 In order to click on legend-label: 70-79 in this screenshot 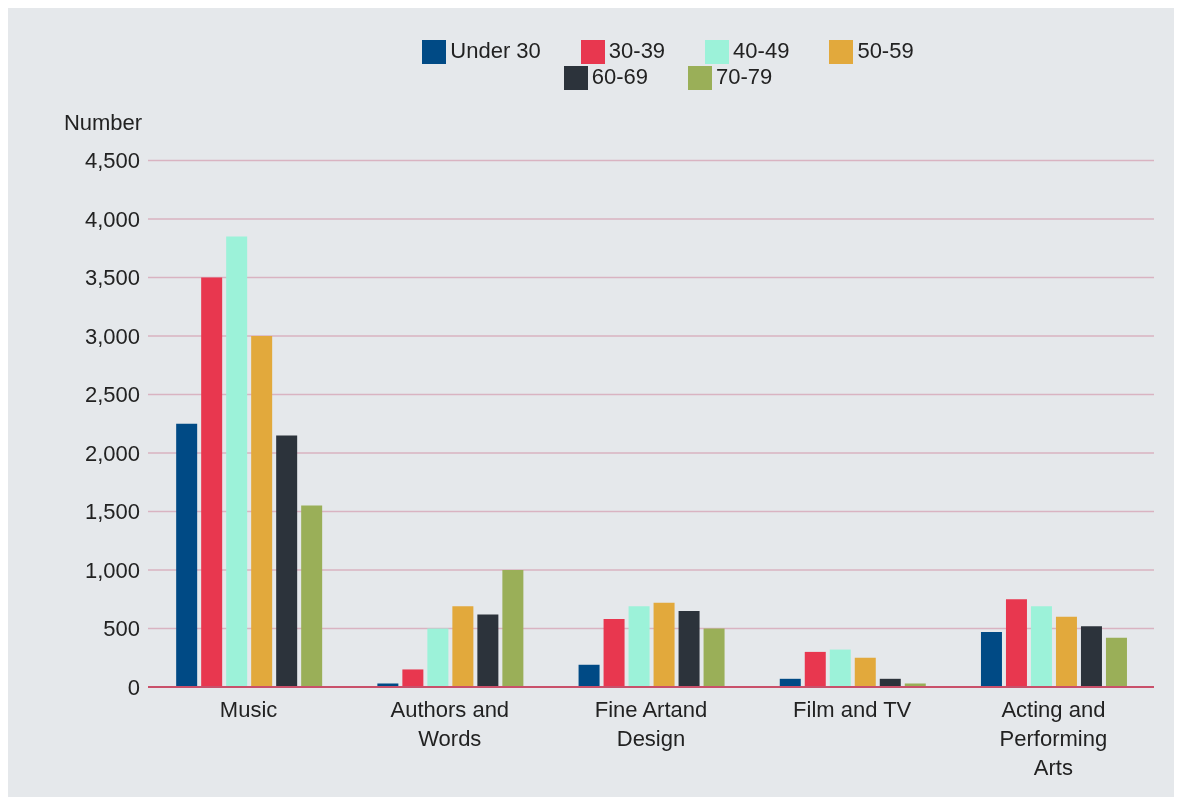, I will do `click(744, 77)`.